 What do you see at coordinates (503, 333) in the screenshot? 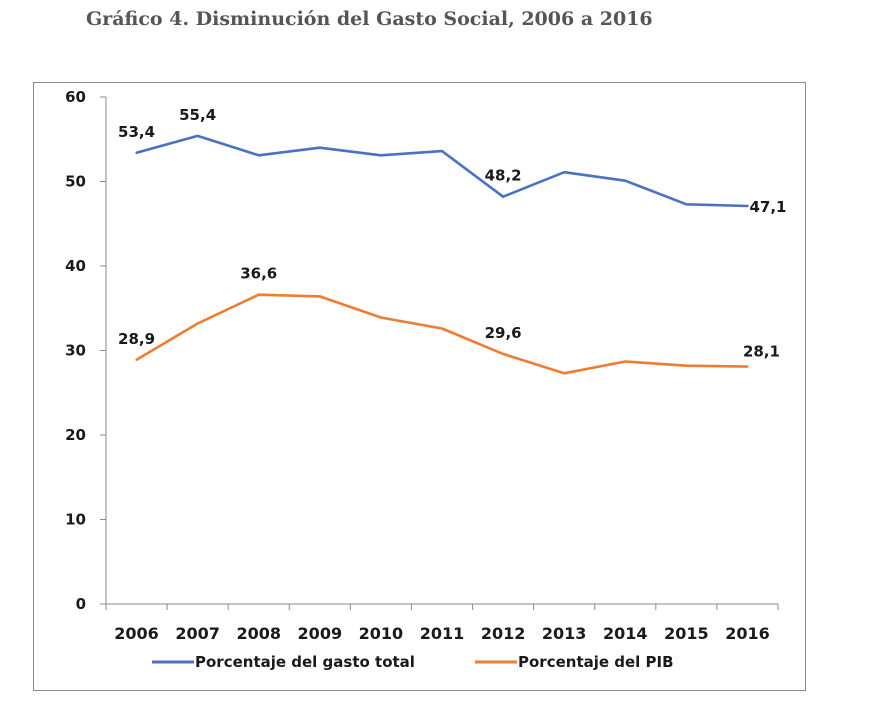
I see `data-label: 29,6` at bounding box center [503, 333].